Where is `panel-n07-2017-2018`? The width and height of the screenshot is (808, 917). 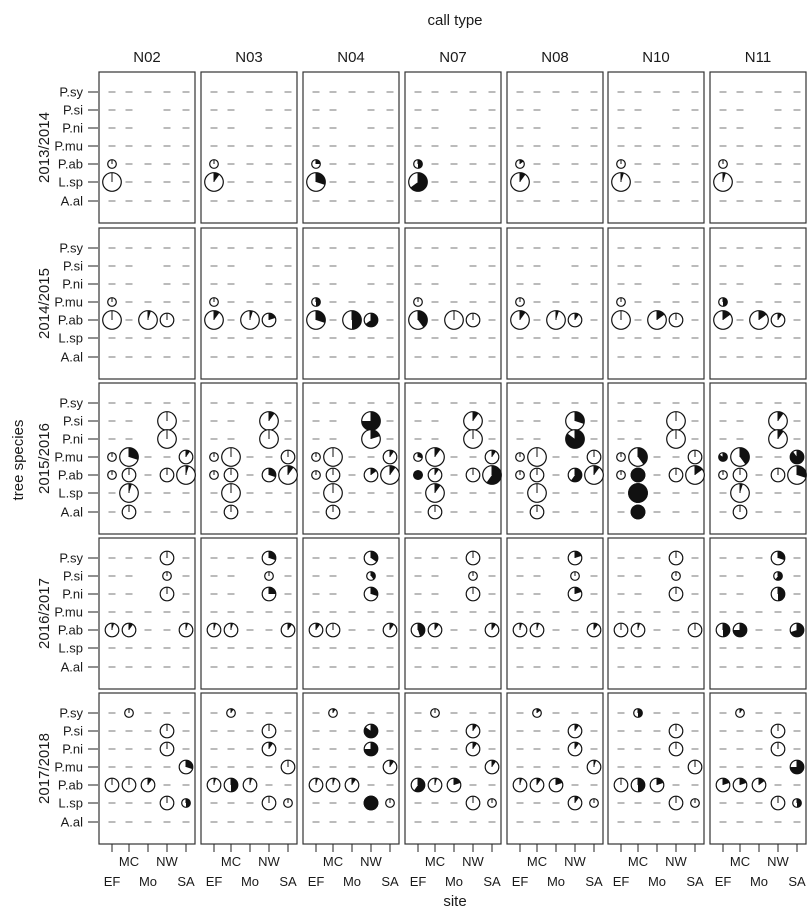
panel-n07-2017-2018 is located at coordinates (453, 768).